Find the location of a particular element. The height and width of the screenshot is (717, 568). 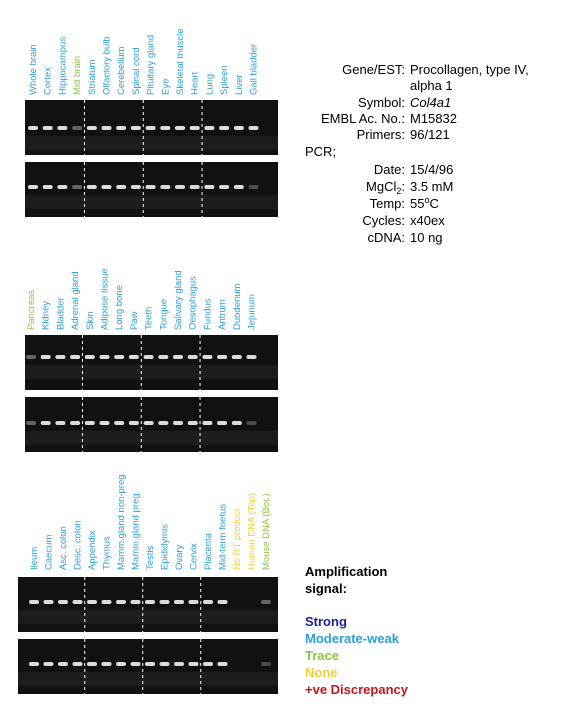

lane-label: Human DNA (Top) is located at coordinates (252, 531).